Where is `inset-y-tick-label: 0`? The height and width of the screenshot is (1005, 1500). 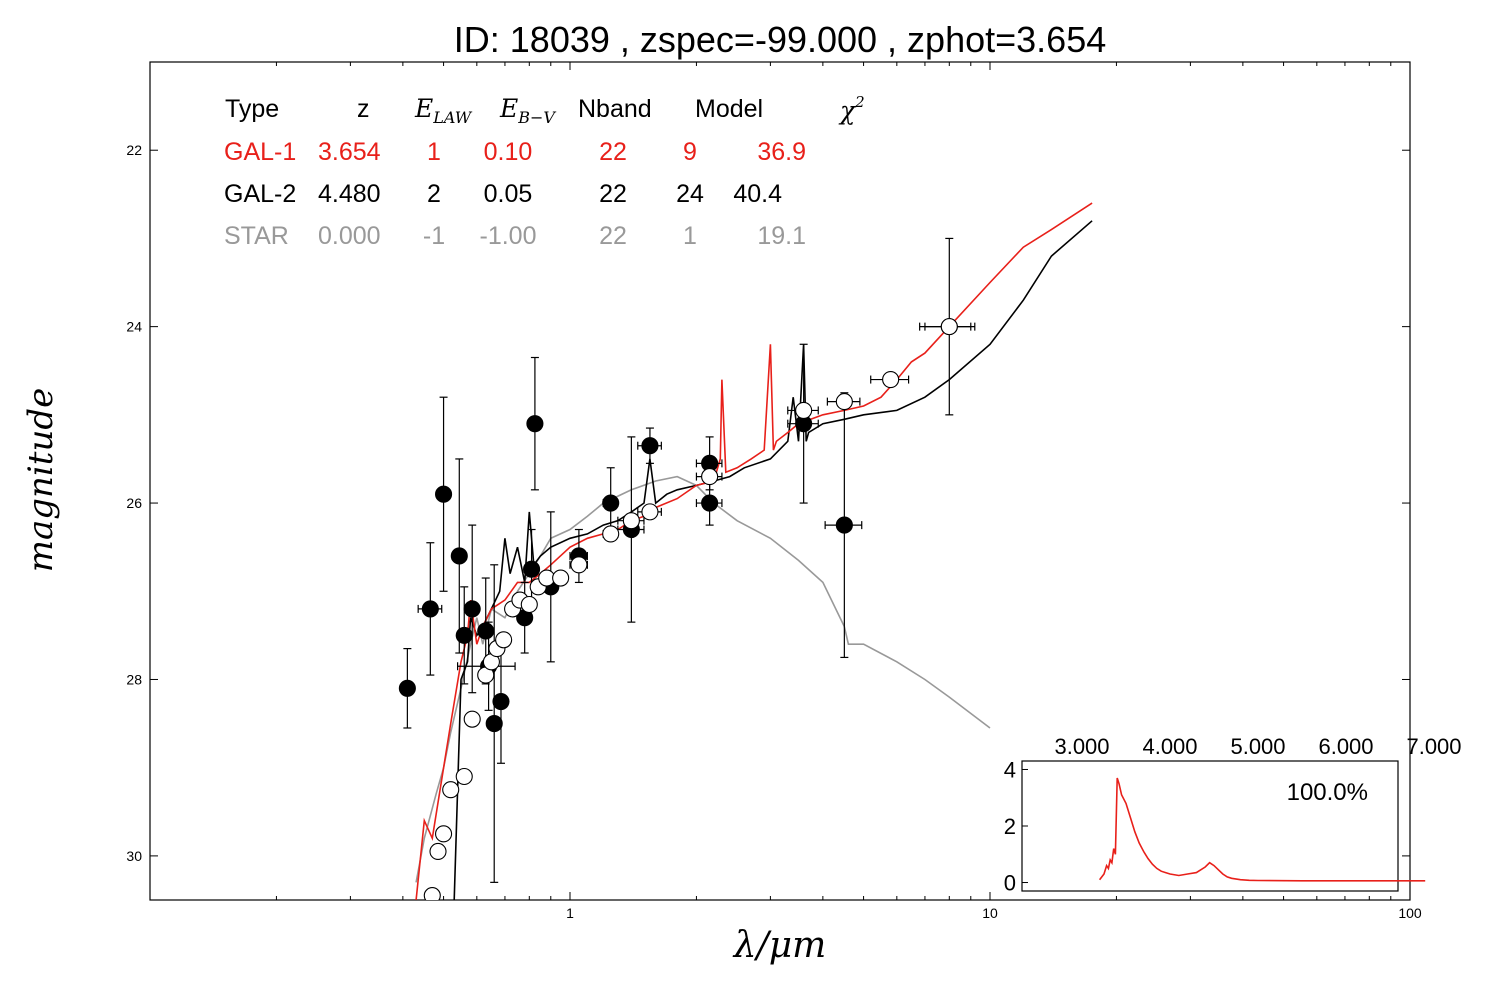
inset-y-tick-label: 0 is located at coordinates (1010, 883).